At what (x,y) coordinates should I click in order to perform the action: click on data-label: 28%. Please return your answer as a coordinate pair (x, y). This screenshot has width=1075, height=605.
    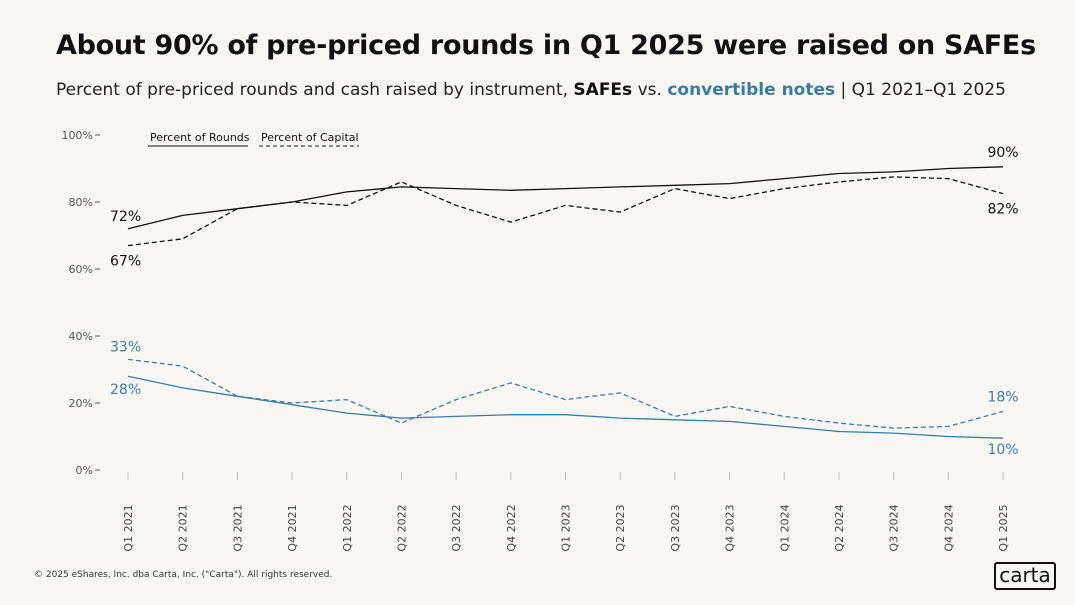
    Looking at the image, I should click on (125, 390).